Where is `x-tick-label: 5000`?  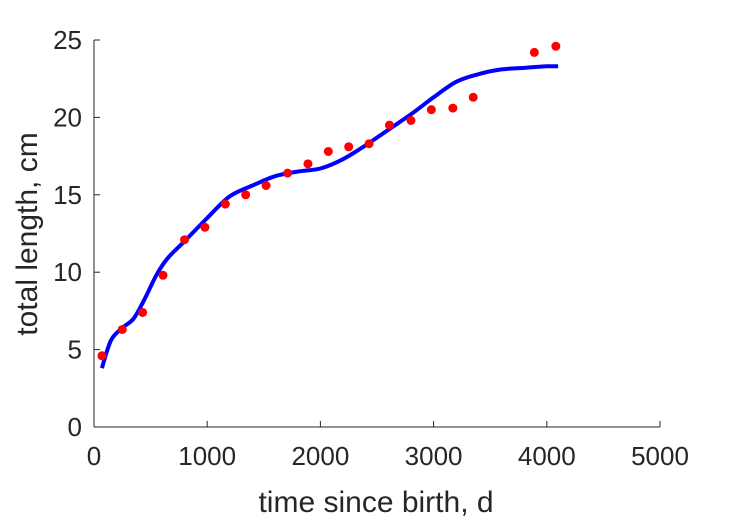 x-tick-label: 5000 is located at coordinates (660, 456).